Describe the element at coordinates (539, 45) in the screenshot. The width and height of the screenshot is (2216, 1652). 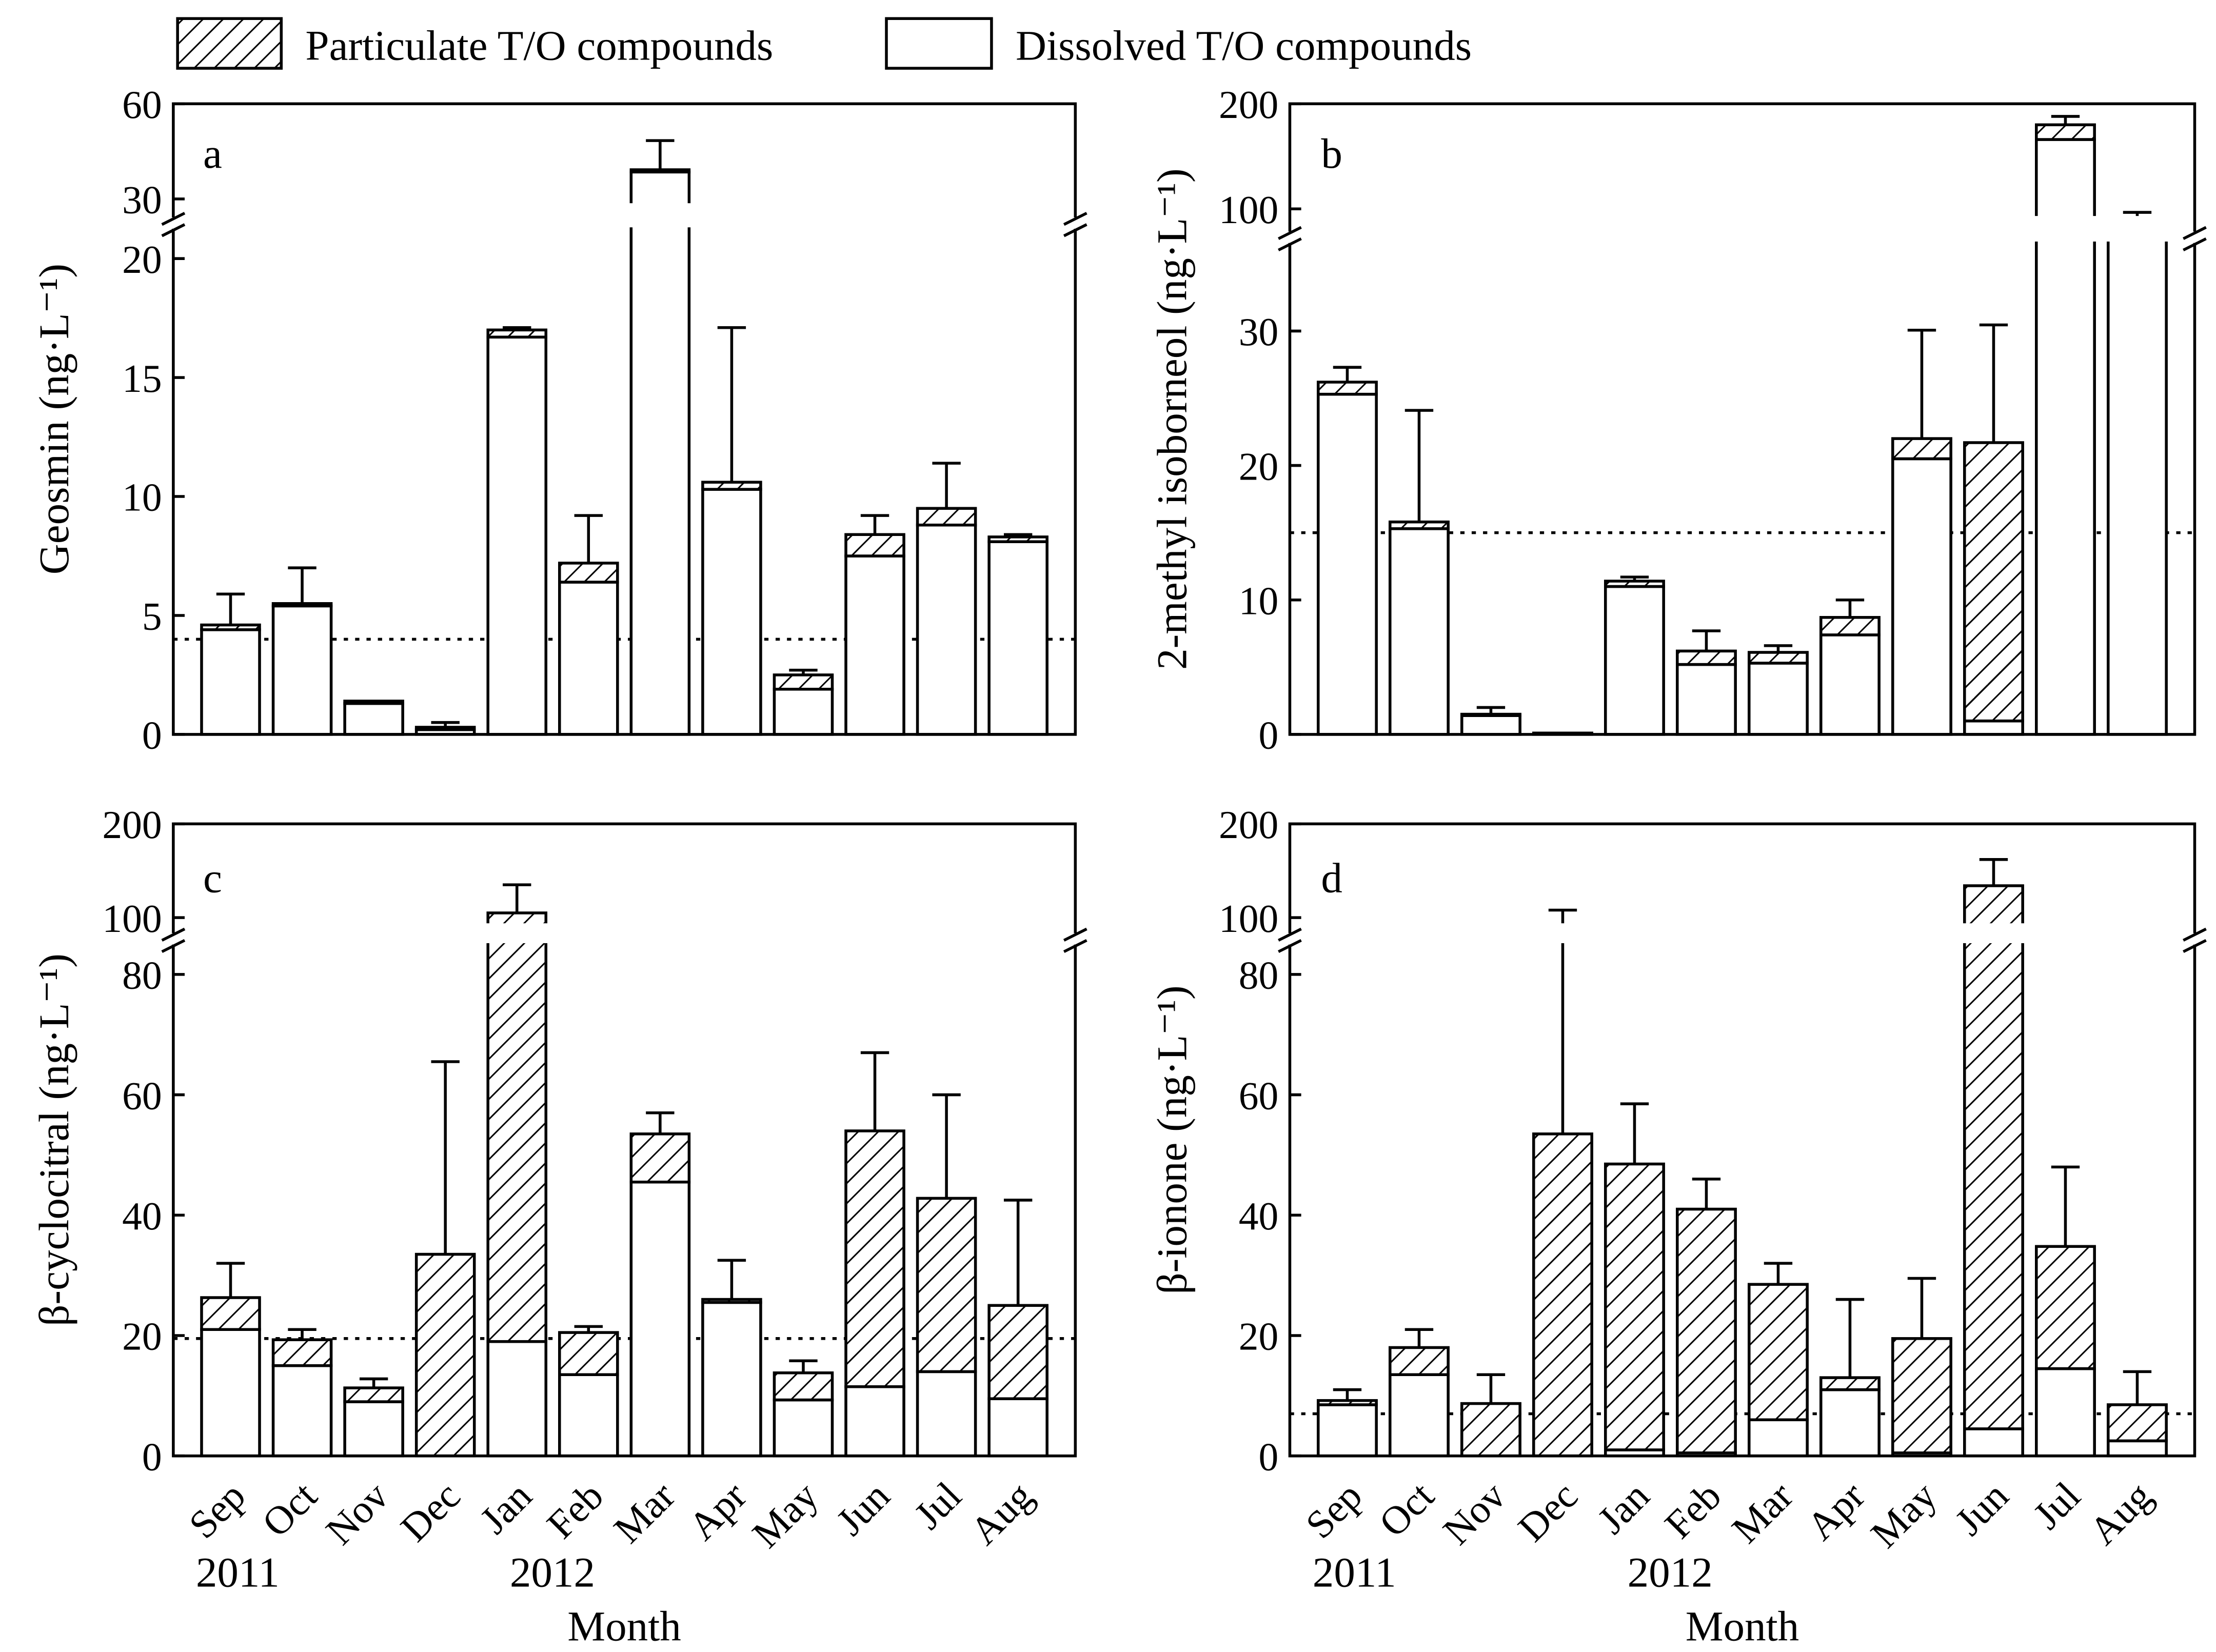
I see `legend-label-particulate: Particulate T/O compounds` at that location.